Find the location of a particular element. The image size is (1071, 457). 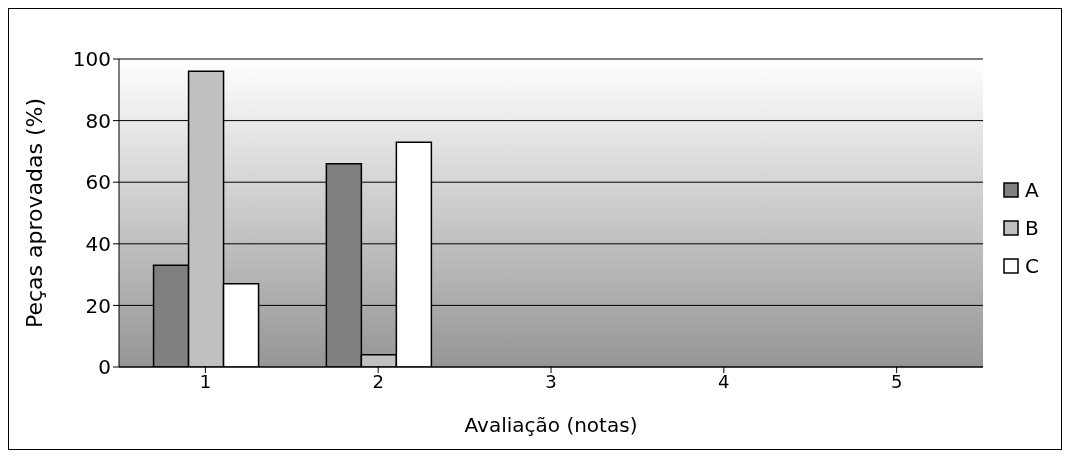

y-tick-label: 0 is located at coordinates (104, 367).